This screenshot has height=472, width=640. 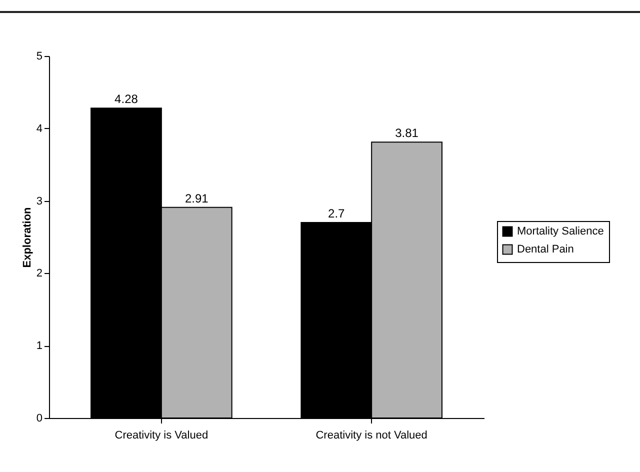 I want to click on x-tick-label: Creativity is not Valued, so click(x=372, y=436).